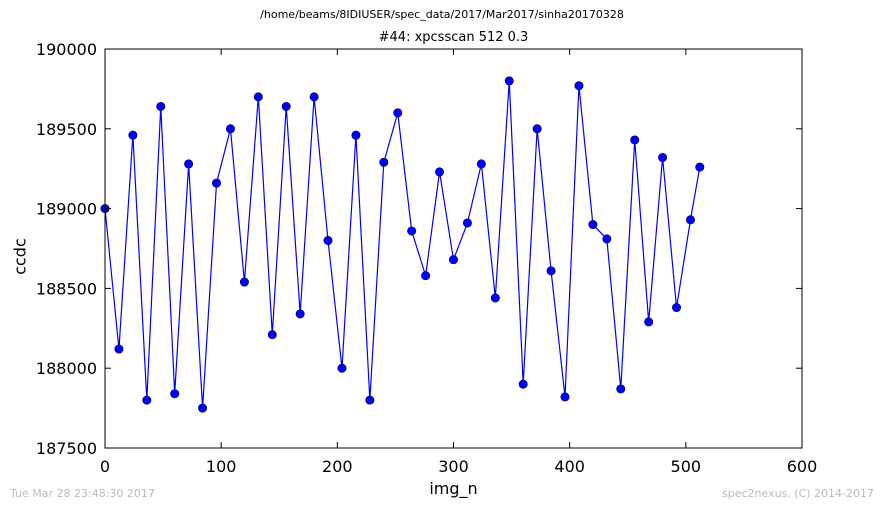 This screenshot has width=884, height=509. I want to click on footer-credit: spec2nexus, (C) 2014-2017, so click(798, 493).